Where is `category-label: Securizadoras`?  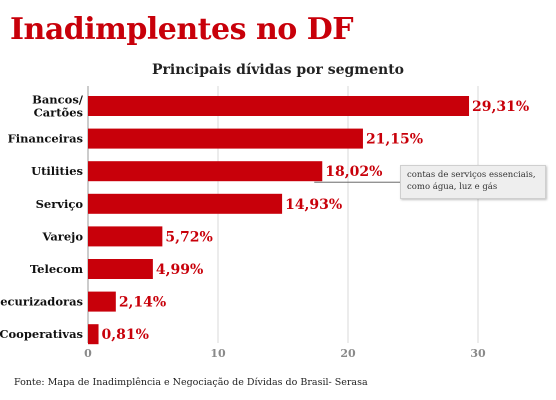
category-label: Securizadoras is located at coordinates (41, 302).